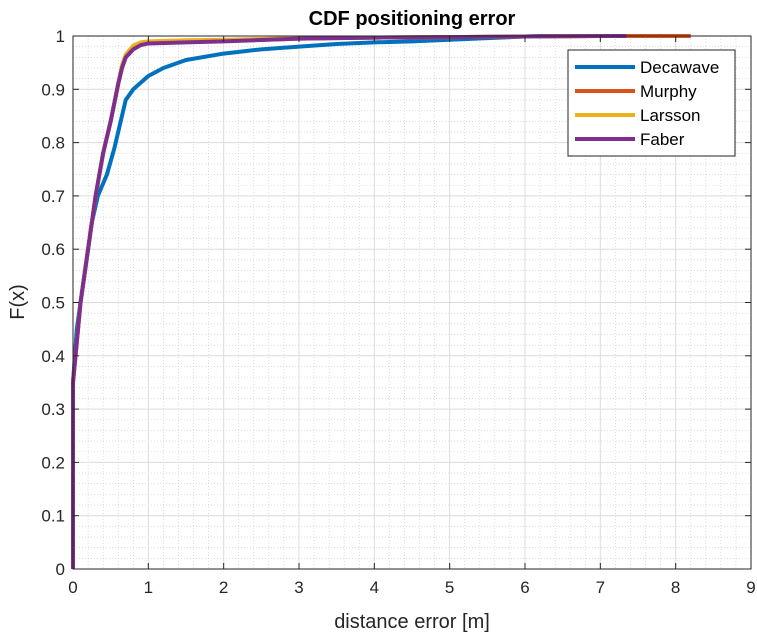 The image size is (757, 636). I want to click on x-axis-label: distance error [m], so click(412, 622).